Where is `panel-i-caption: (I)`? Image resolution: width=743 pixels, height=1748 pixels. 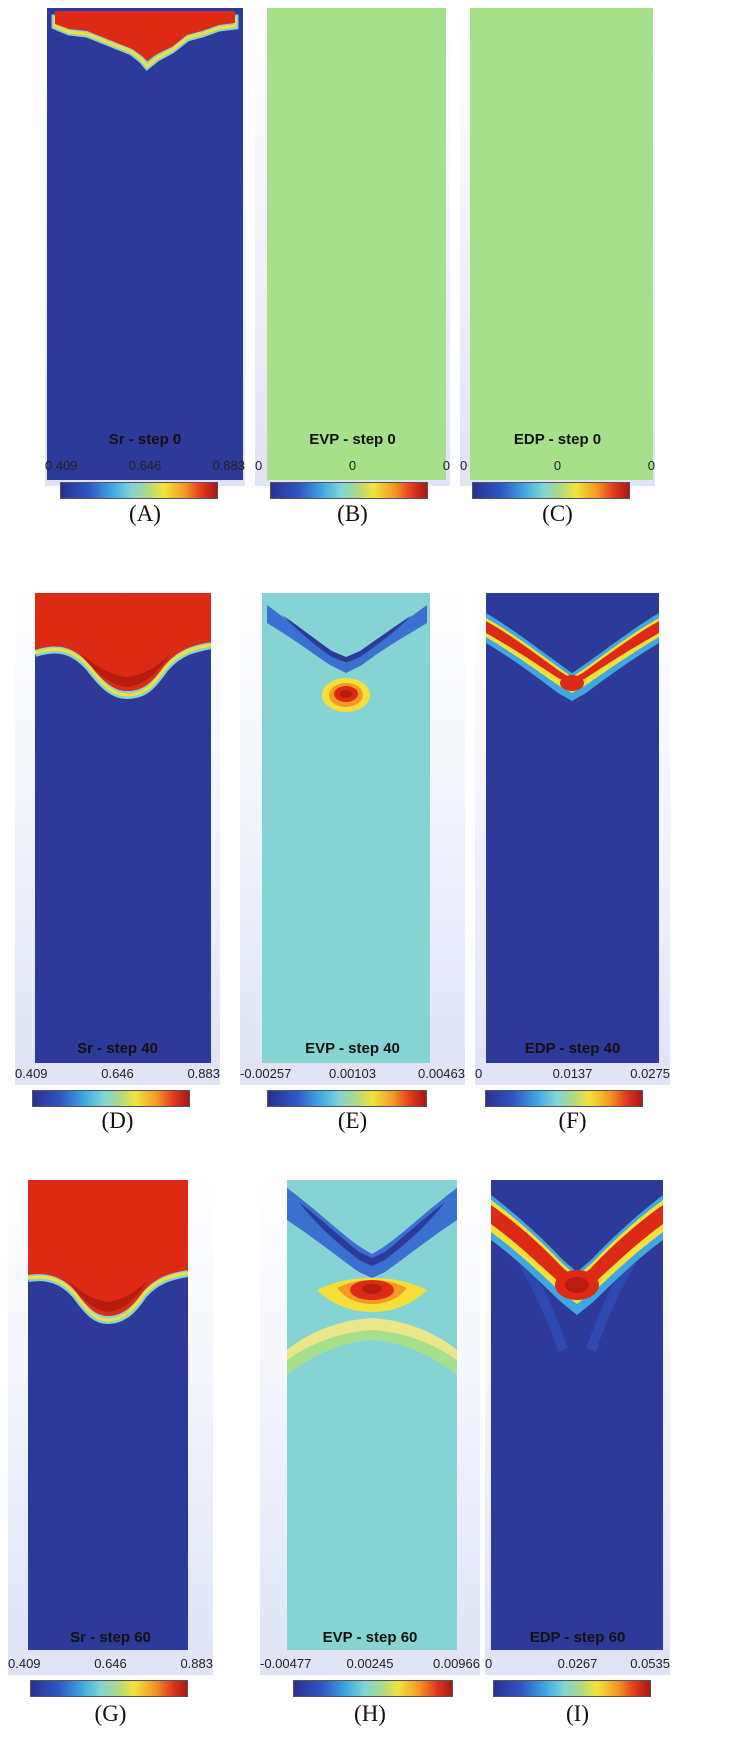 panel-i-caption: (I) is located at coordinates (577, 1713).